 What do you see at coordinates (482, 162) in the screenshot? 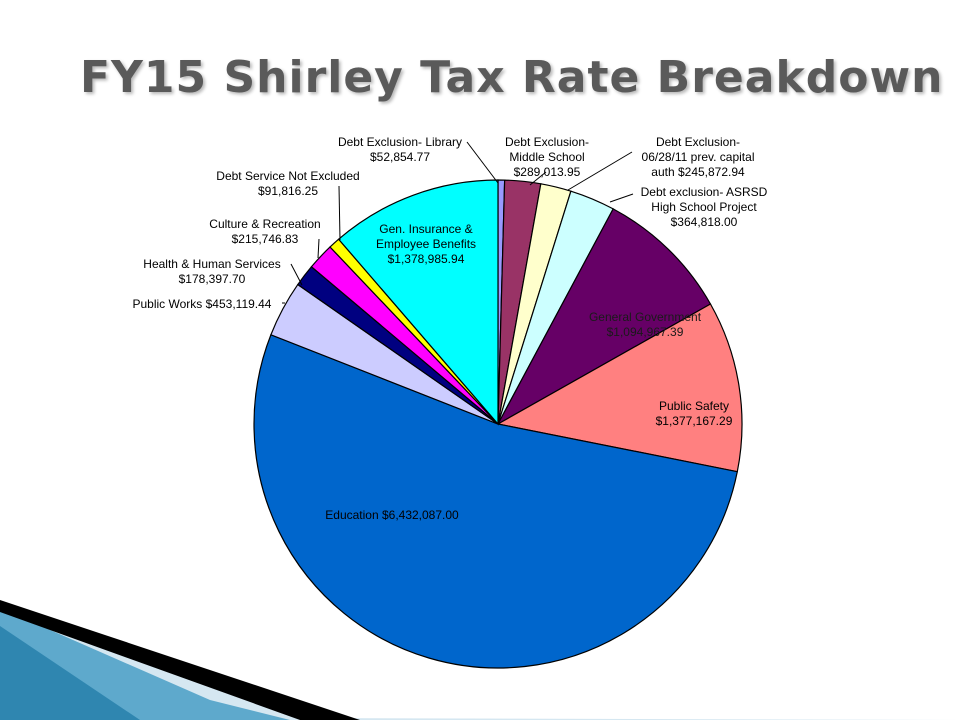
I see `leader-line-debt-exclusion-library` at bounding box center [482, 162].